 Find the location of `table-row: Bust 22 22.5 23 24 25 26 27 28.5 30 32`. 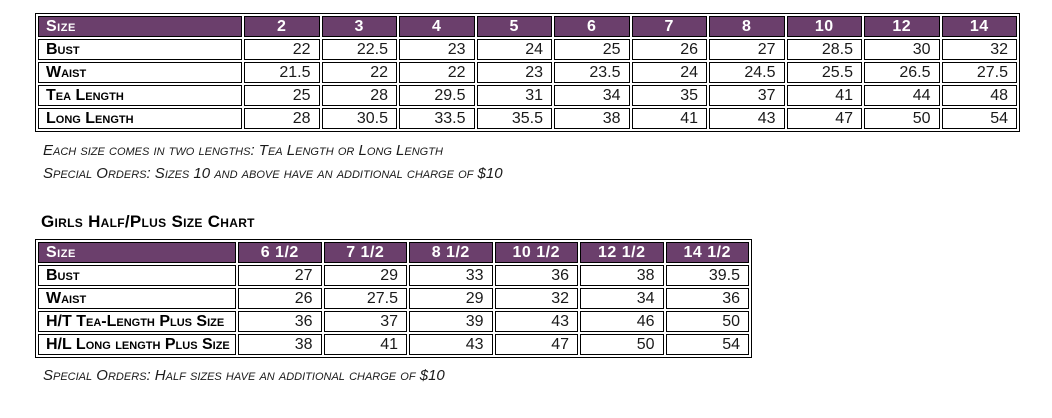

table-row: Bust 22 22.5 23 24 25 26 27 28.5 30 32 is located at coordinates (527, 49).